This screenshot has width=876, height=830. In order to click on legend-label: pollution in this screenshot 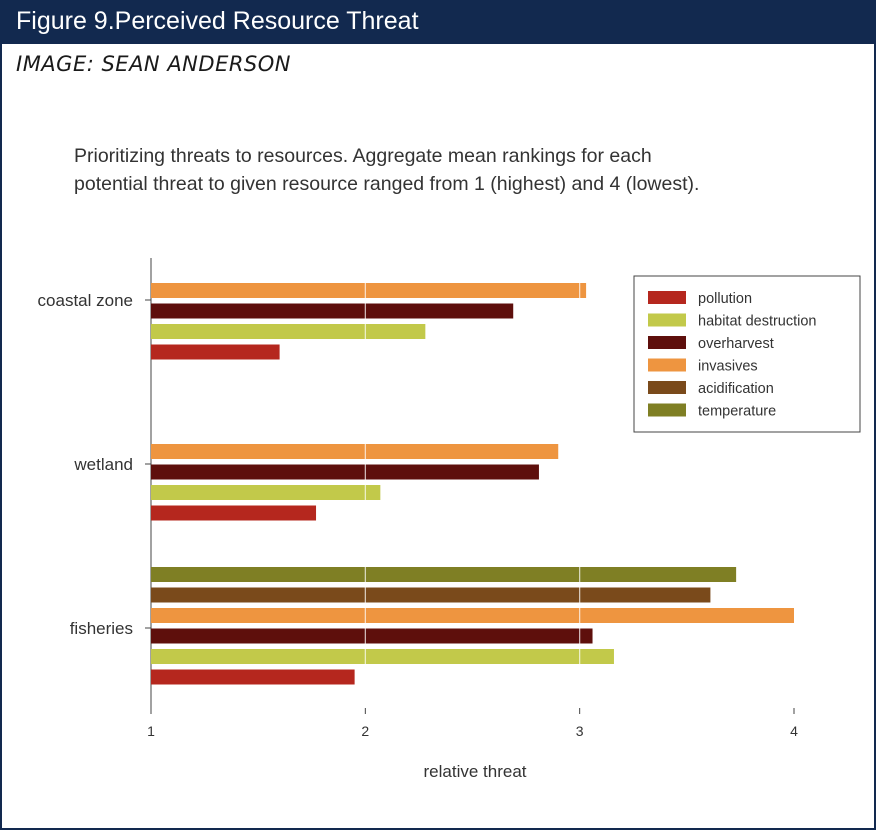, I will do `click(725, 299)`.